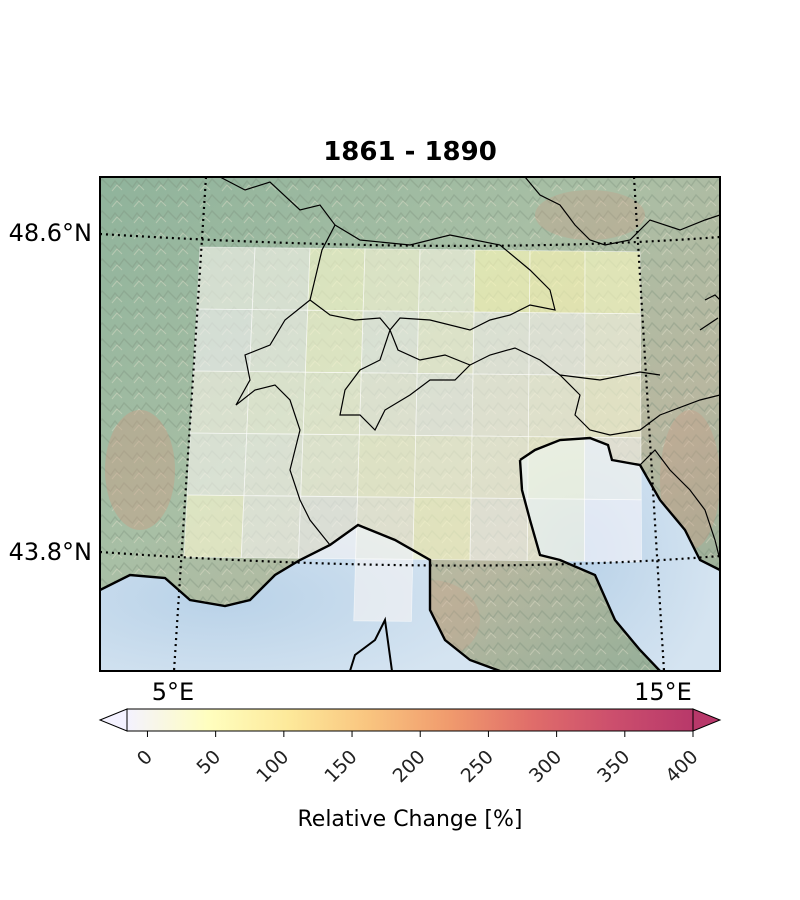 This screenshot has width=800, height=900. I want to click on border-switzerland-italy, so click(390, 365).